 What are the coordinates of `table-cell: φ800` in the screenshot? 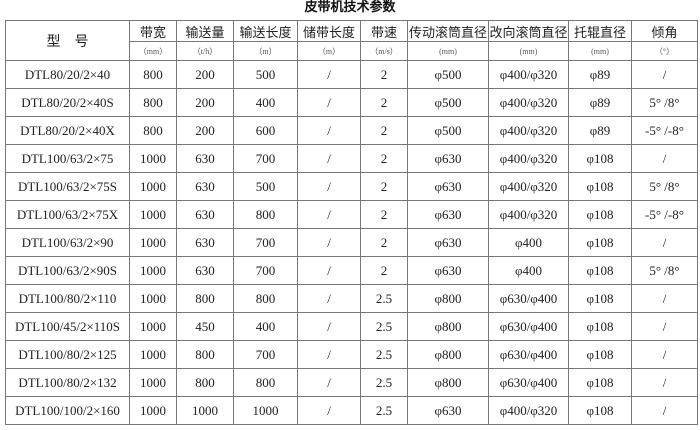 It's located at (448, 354).